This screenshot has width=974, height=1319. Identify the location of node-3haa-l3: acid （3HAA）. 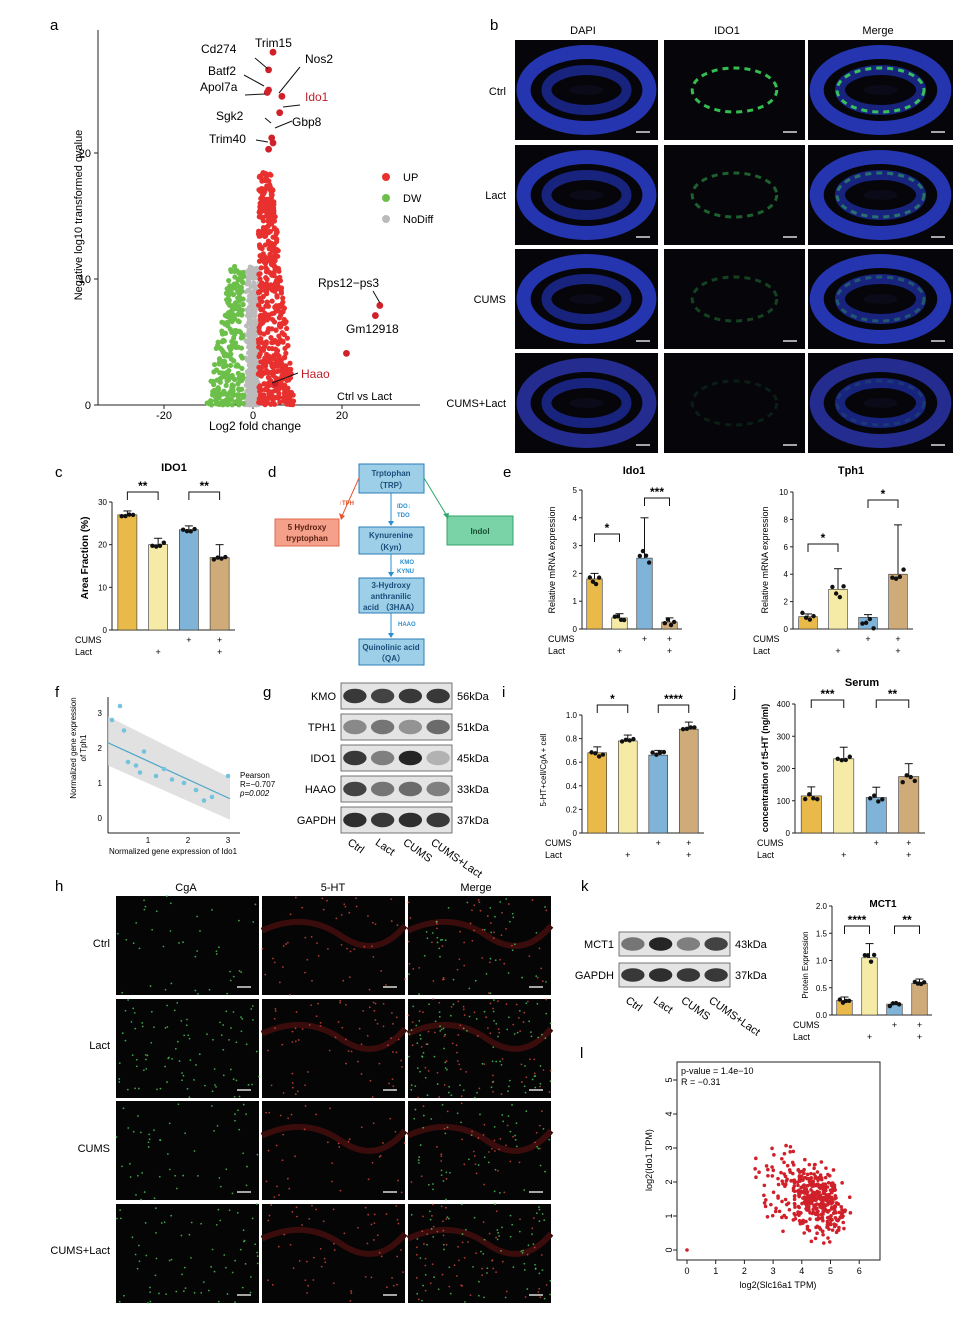
(391, 607).